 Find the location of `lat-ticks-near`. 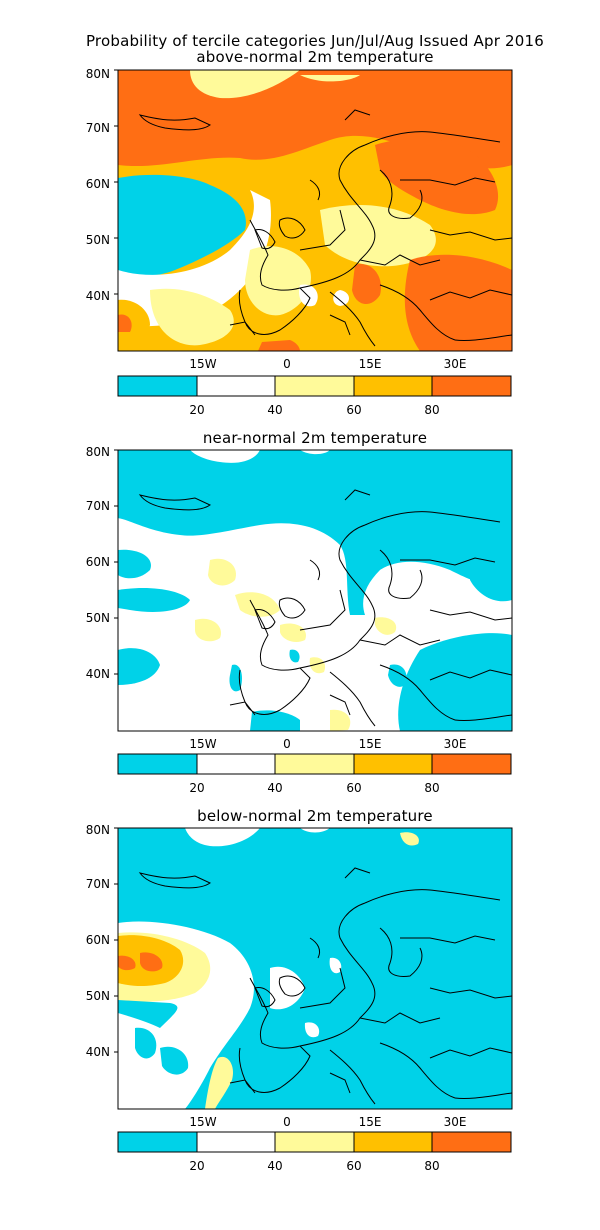

lat-ticks-near is located at coordinates (116, 562).